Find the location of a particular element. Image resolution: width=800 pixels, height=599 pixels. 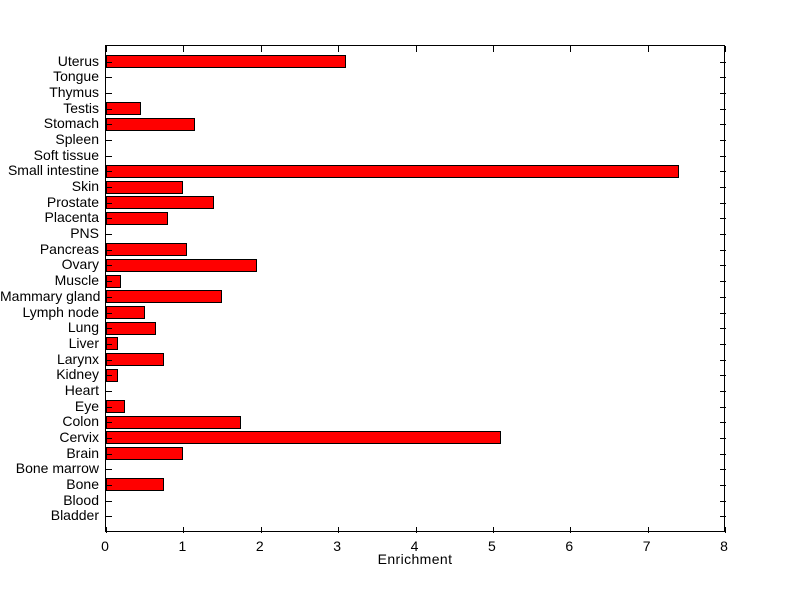

y-tick-right-soft-tissue is located at coordinates (723, 156).